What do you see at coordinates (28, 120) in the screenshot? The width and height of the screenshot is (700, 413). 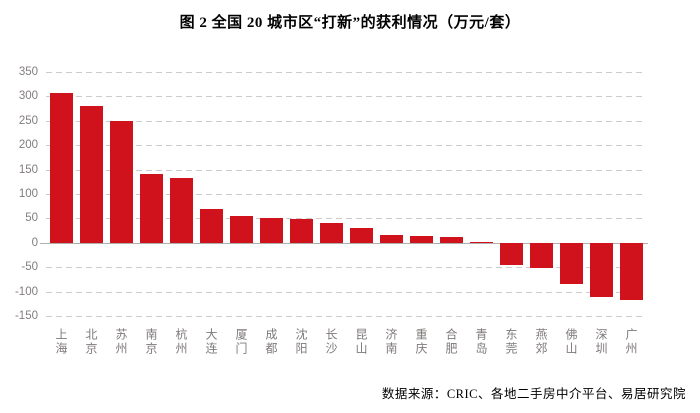 I see `y-axis-tick-label: 250` at bounding box center [28, 120].